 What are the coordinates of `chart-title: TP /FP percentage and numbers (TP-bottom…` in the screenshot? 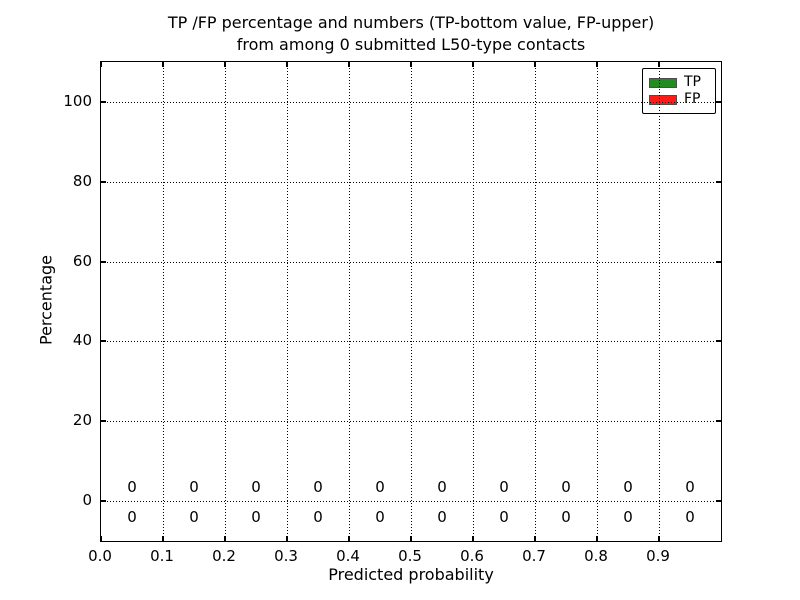 It's located at (411, 34).